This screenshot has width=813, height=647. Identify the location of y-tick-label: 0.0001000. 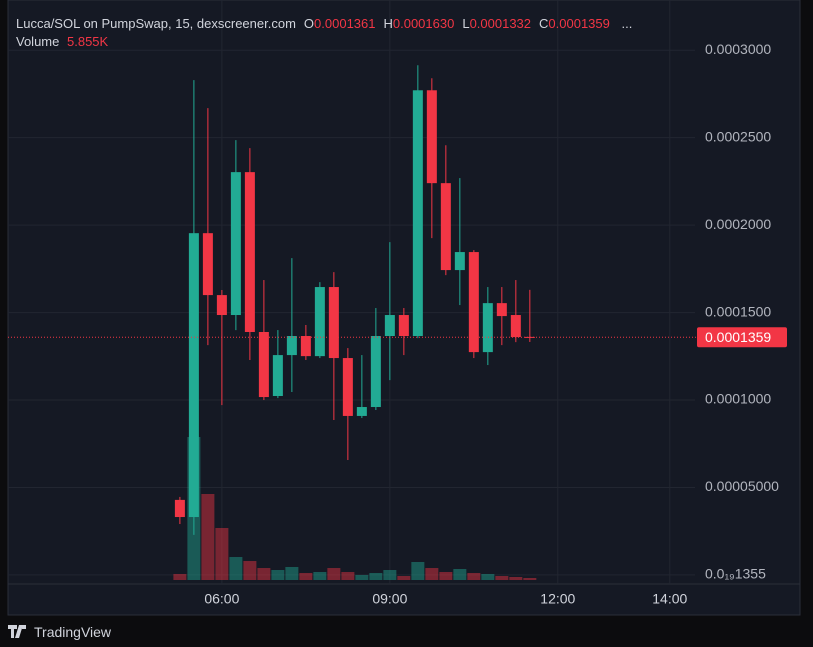
(738, 399).